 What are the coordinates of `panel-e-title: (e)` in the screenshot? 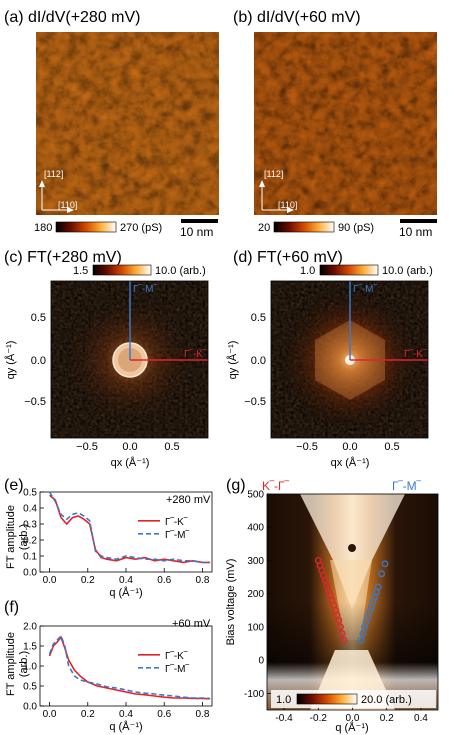 It's located at (14, 485).